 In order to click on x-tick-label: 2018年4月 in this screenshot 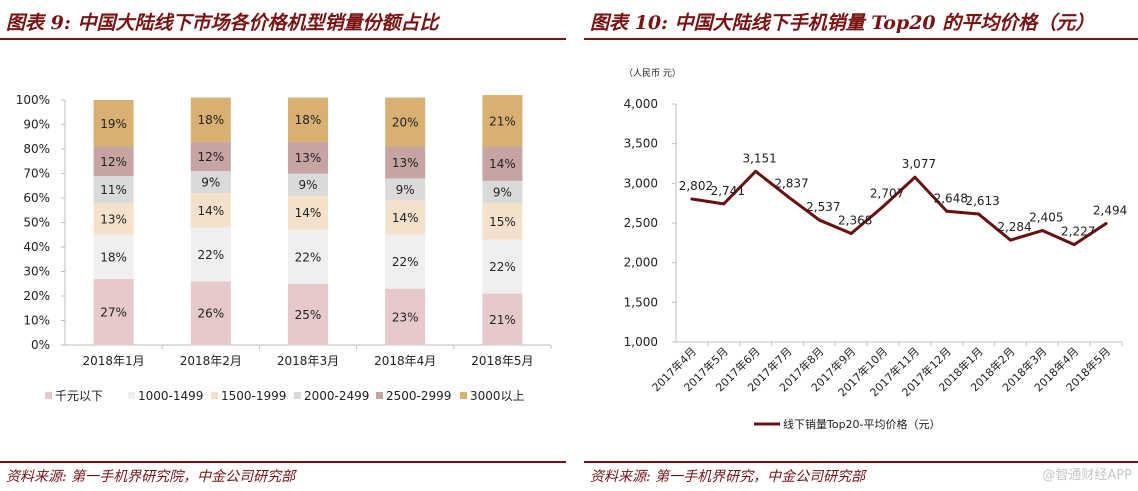, I will do `click(405, 361)`.